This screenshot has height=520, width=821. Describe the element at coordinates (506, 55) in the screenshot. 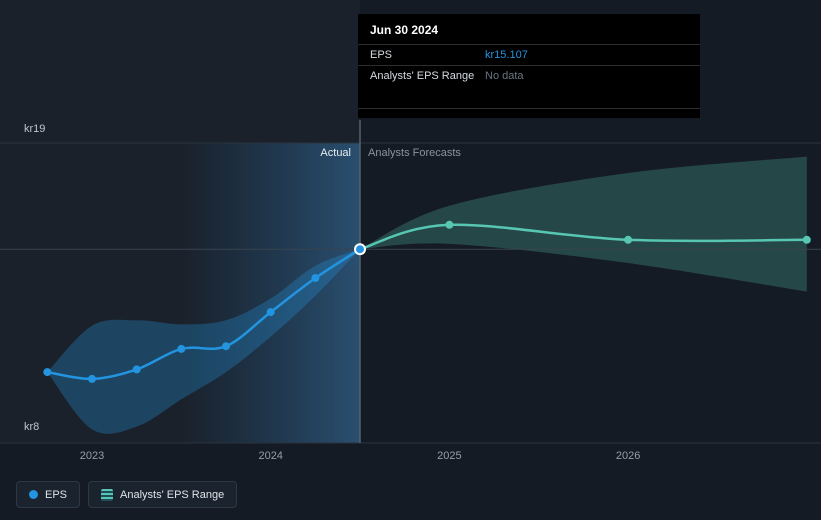

I see `tooltip-eps-value: kr15.107` at that location.